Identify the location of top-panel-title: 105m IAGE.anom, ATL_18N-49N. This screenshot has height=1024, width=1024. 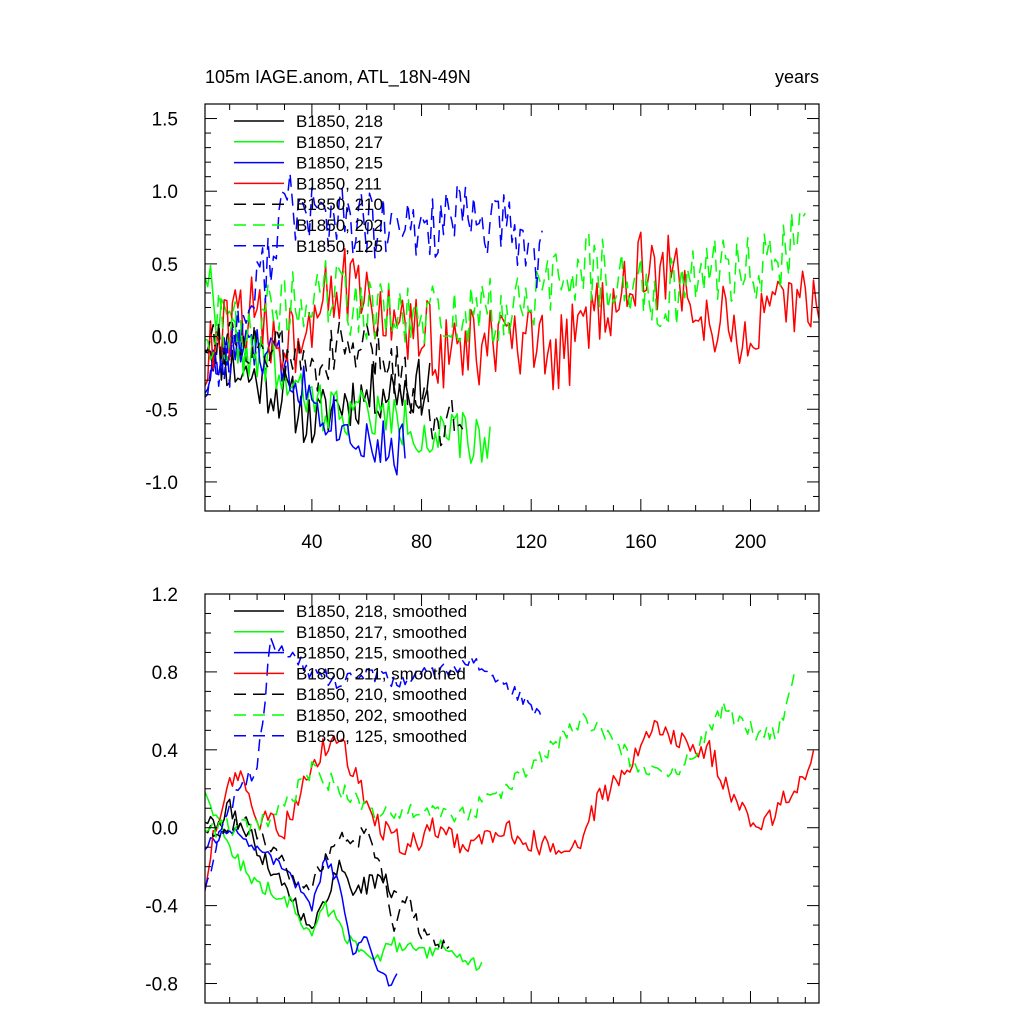
(338, 77).